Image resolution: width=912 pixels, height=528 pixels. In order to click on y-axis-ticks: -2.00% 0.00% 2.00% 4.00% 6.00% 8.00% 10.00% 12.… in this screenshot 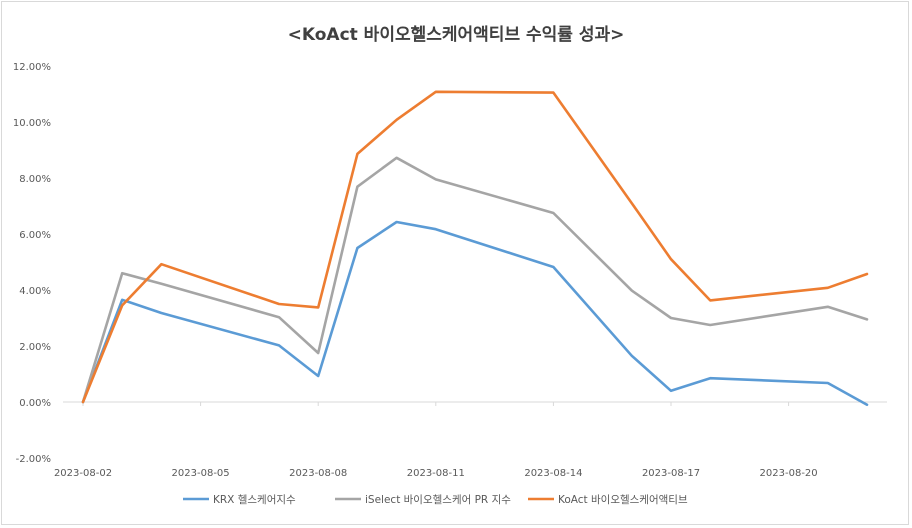, I will do `click(32, 263)`.